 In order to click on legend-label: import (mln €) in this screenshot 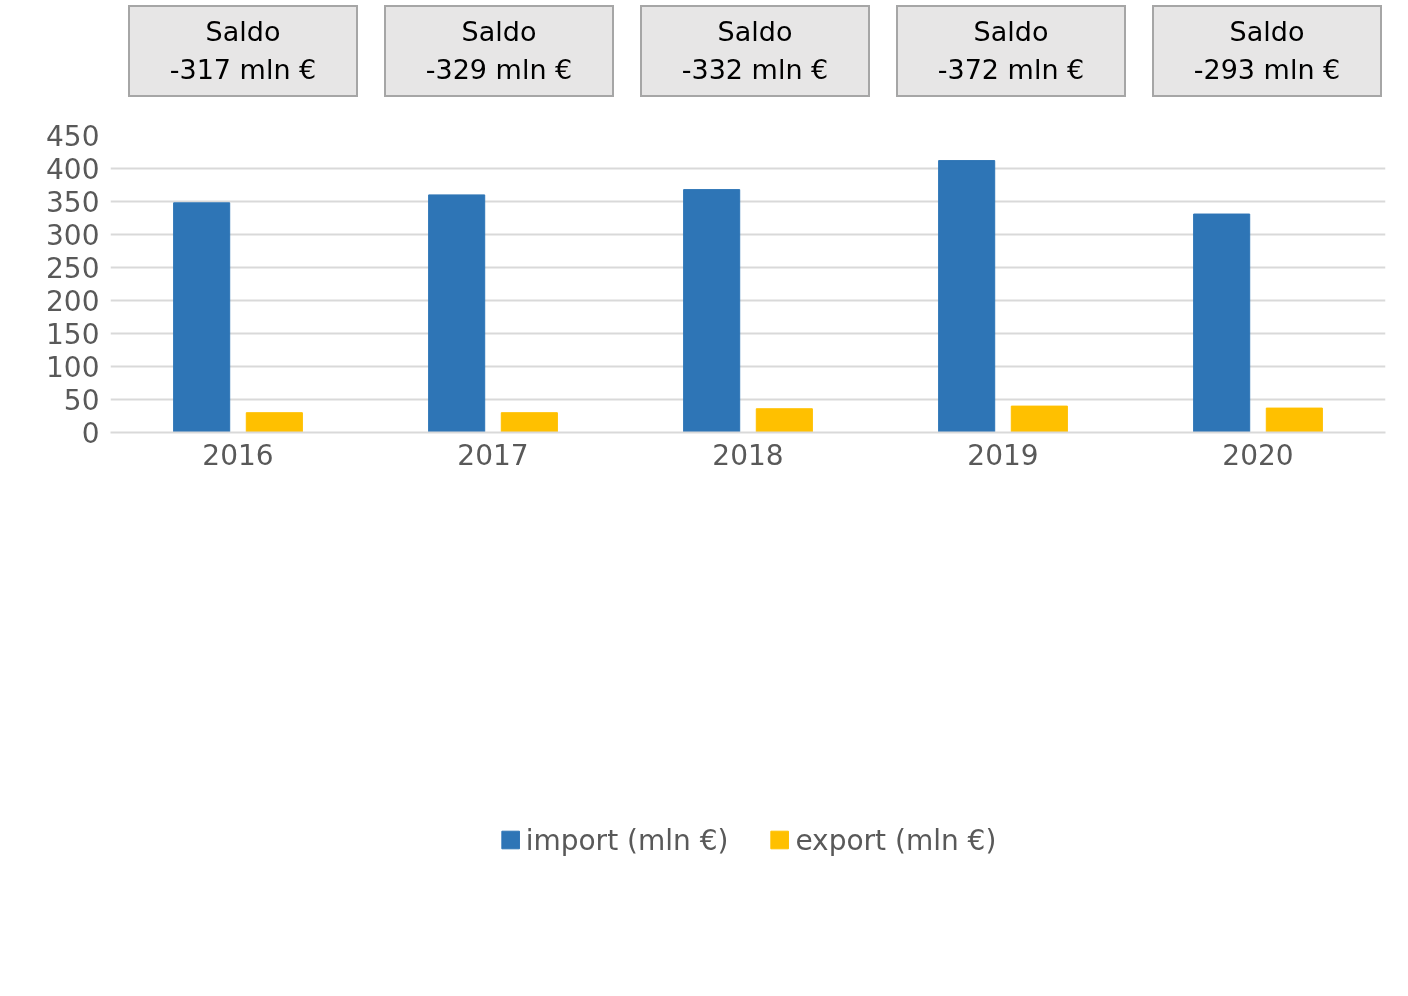, I will do `click(627, 840)`.